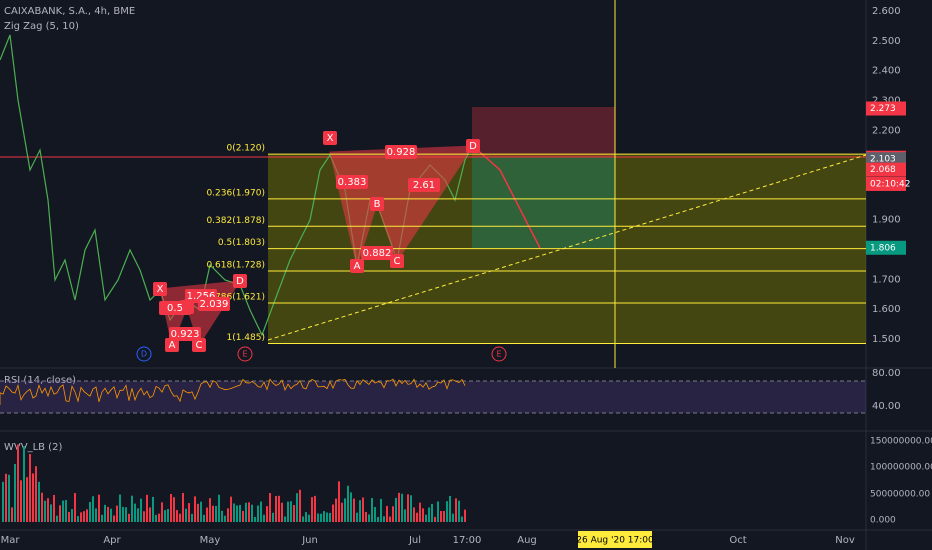 Image resolution: width=932 pixels, height=550 pixels. I want to click on price-tick: 1.700, so click(886, 279).